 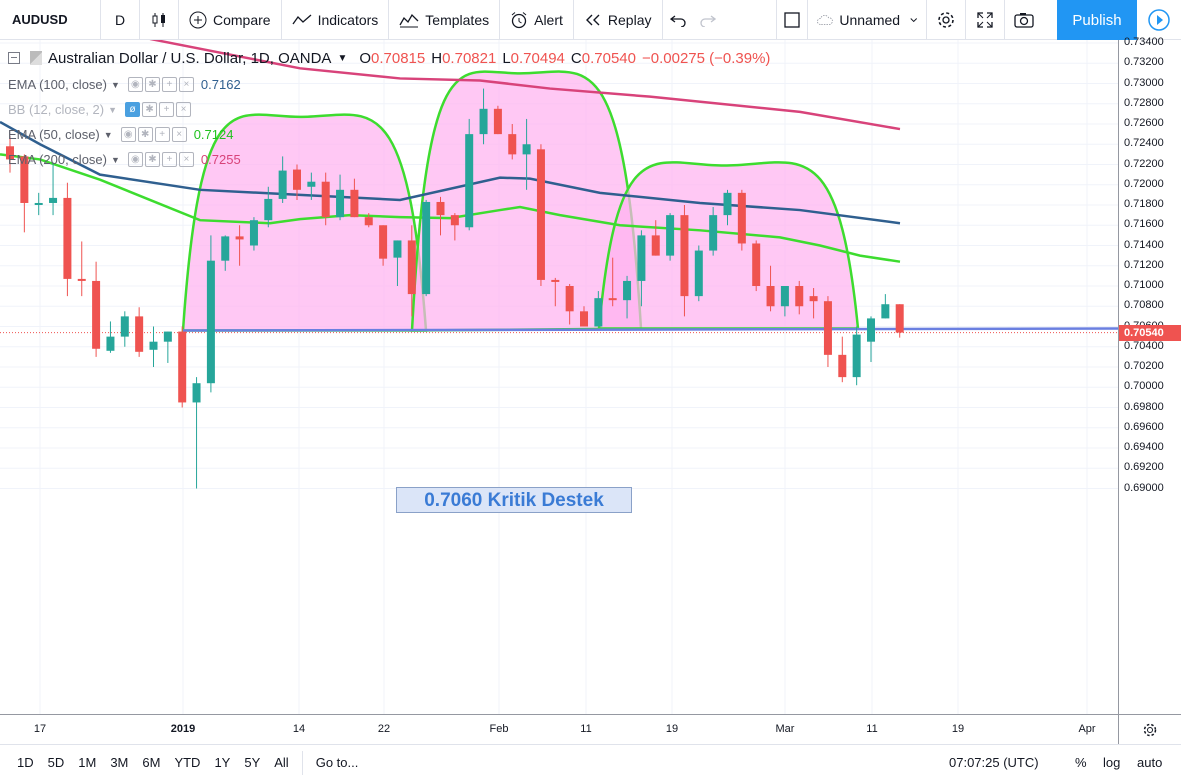 I want to click on price-tick-label: 0.72800, so click(x=1144, y=102).